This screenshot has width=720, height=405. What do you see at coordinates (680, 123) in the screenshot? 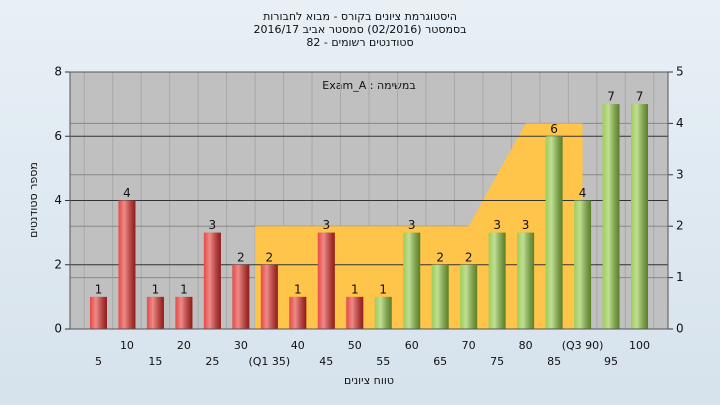
I see `y2-tick-label: 4` at bounding box center [680, 123].